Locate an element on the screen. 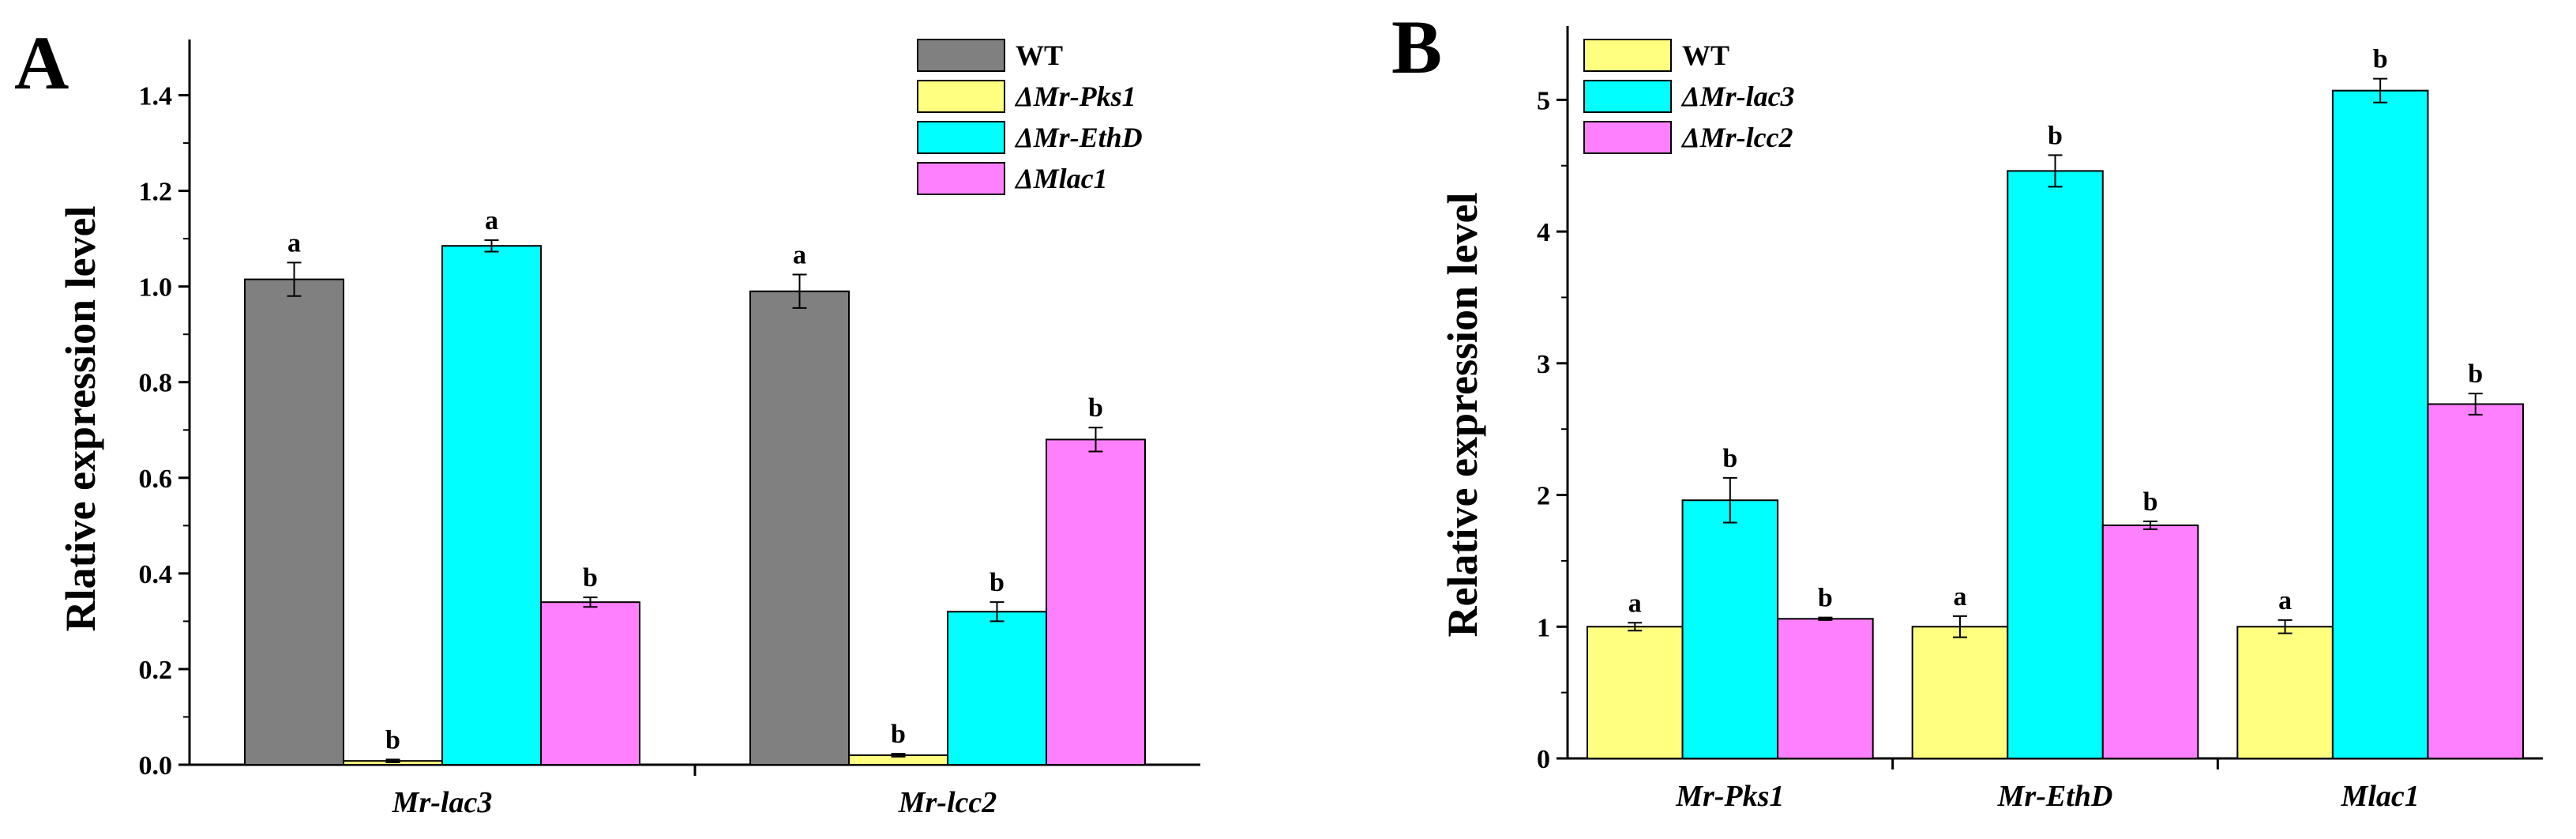  panel-a-legend-label: ΔMlac1 is located at coordinates (1061, 178).